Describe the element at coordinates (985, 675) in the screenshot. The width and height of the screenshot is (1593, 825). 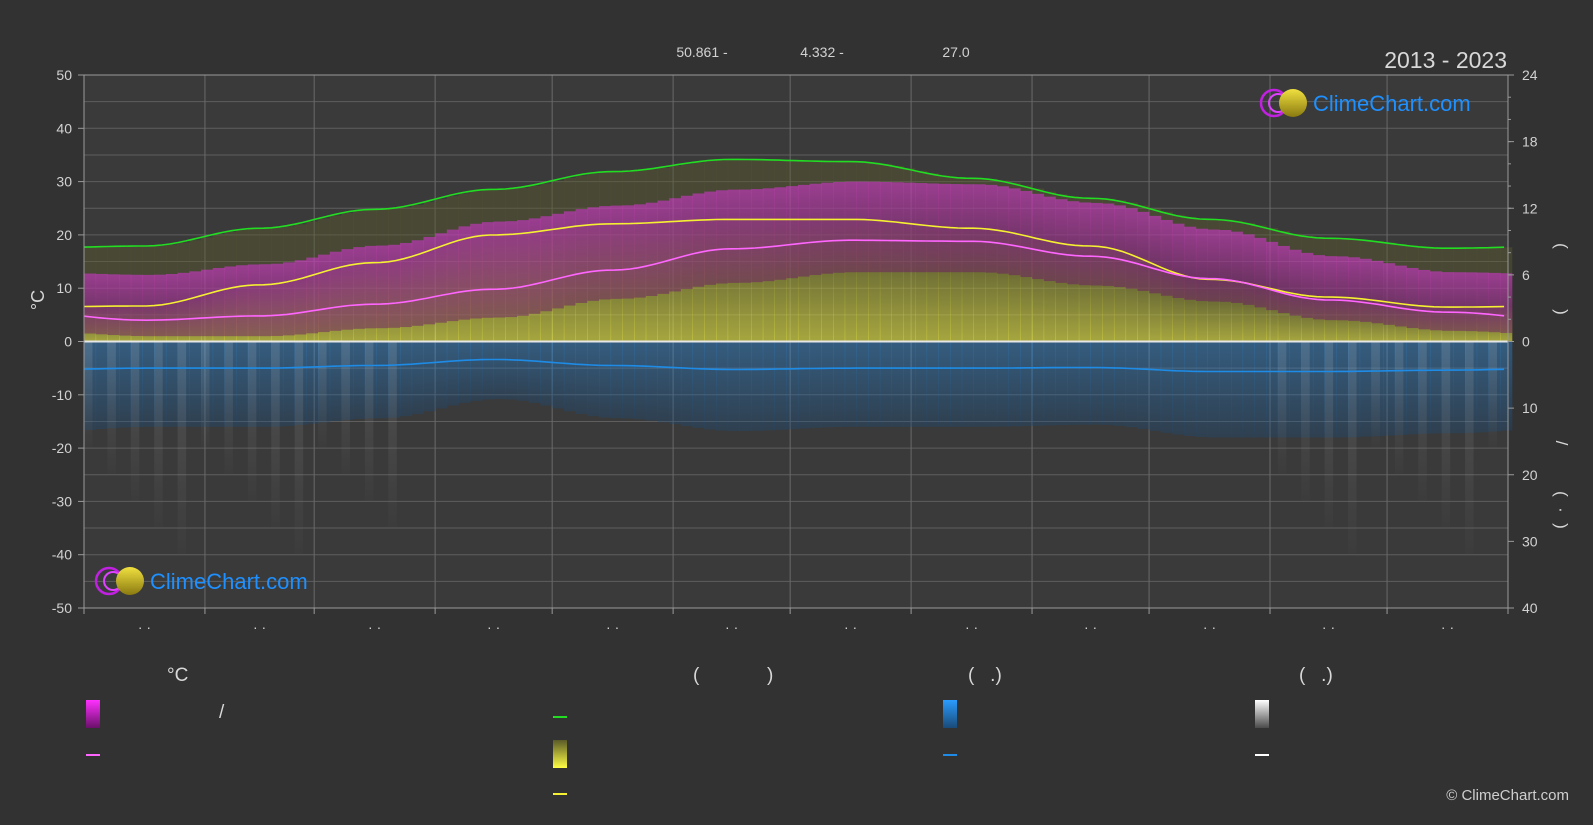
I see `legend-rain-head: ( .)` at that location.